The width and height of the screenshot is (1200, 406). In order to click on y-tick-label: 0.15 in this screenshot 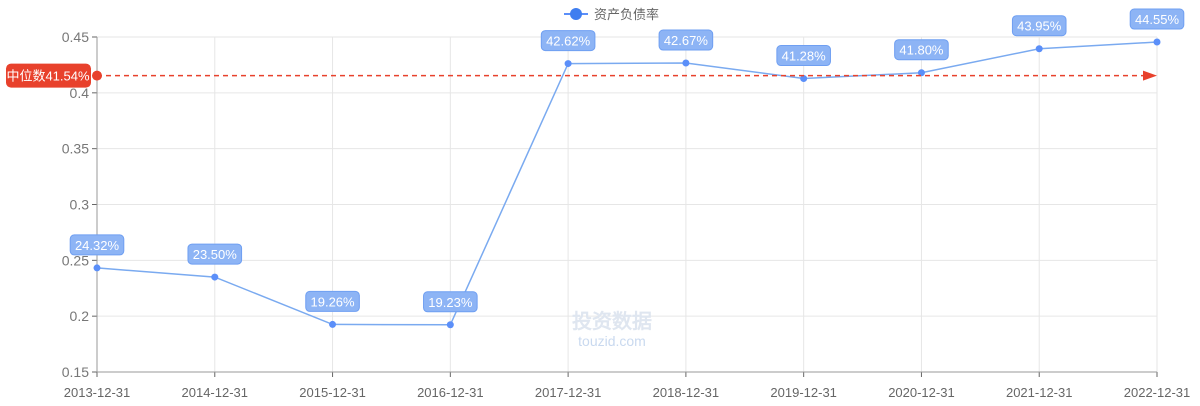, I will do `click(75, 372)`.